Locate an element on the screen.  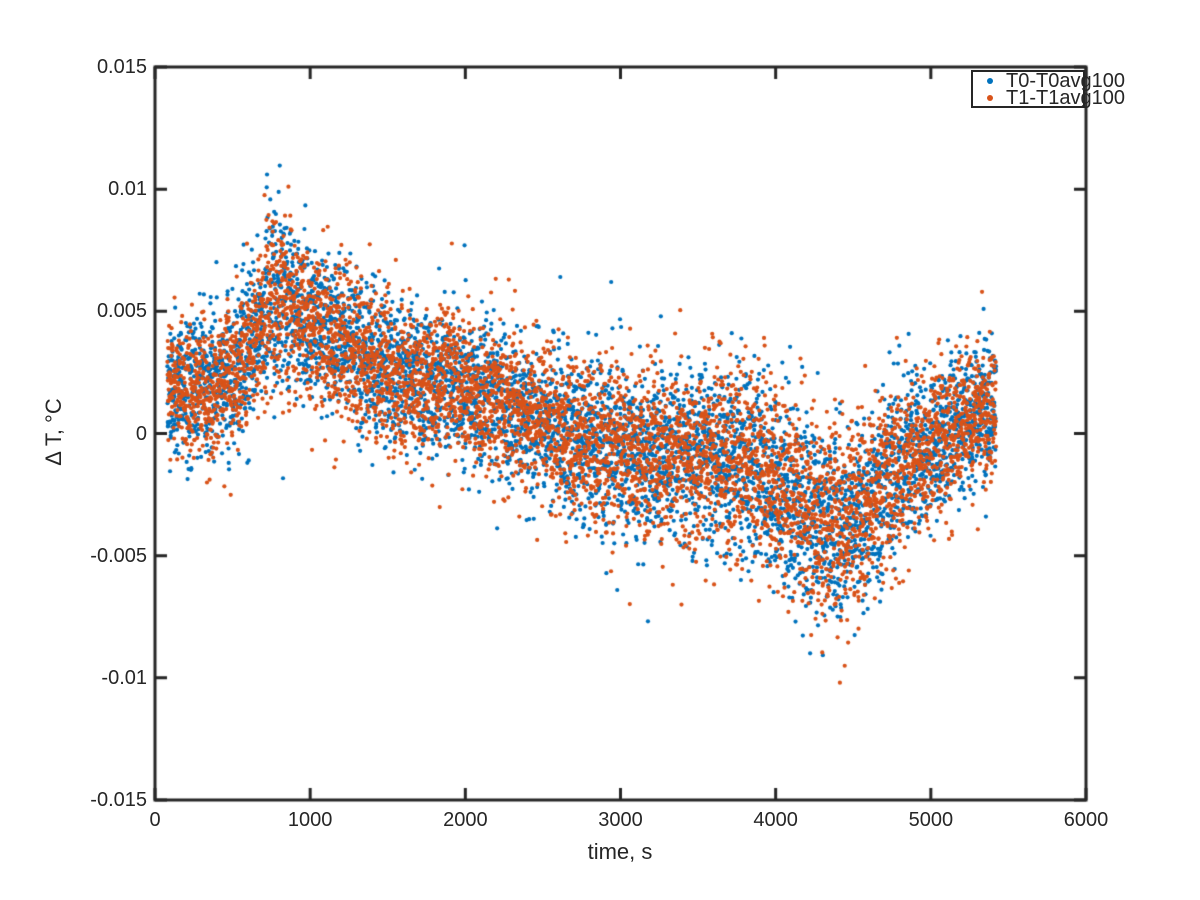
legend-item: T0-T0avg100 is located at coordinates (1053, 81).